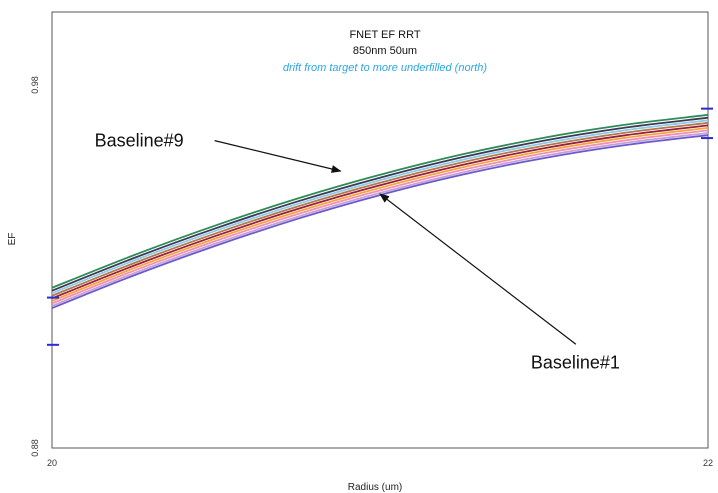 This screenshot has width=718, height=493. Describe the element at coordinates (384, 35) in the screenshot. I see `chart-title-line-1: FNET EF RRT` at that location.